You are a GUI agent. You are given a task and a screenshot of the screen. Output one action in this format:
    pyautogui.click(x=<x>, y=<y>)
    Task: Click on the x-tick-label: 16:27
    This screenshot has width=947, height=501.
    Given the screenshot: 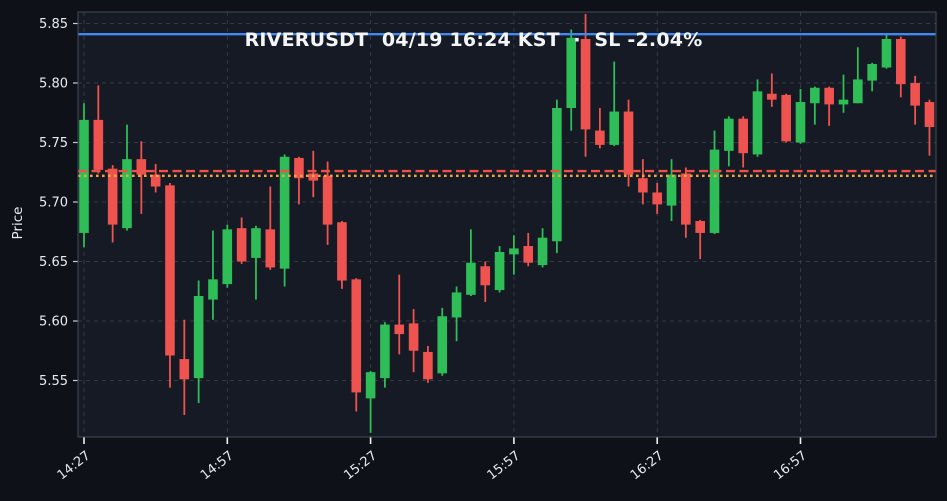 What is the action you would take?
    pyautogui.click(x=647, y=465)
    